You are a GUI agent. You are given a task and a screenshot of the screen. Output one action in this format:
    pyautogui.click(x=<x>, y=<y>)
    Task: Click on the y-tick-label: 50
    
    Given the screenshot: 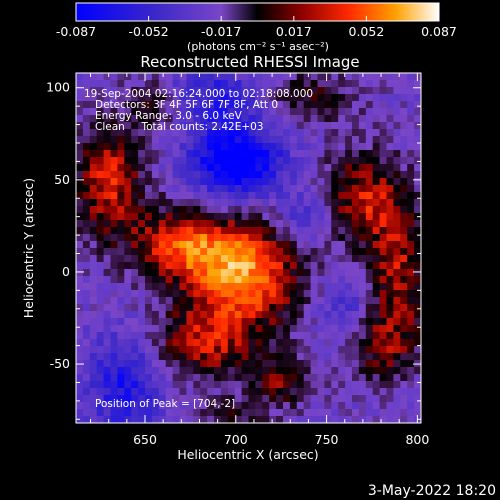 What is the action you would take?
    pyautogui.click(x=62, y=179)
    